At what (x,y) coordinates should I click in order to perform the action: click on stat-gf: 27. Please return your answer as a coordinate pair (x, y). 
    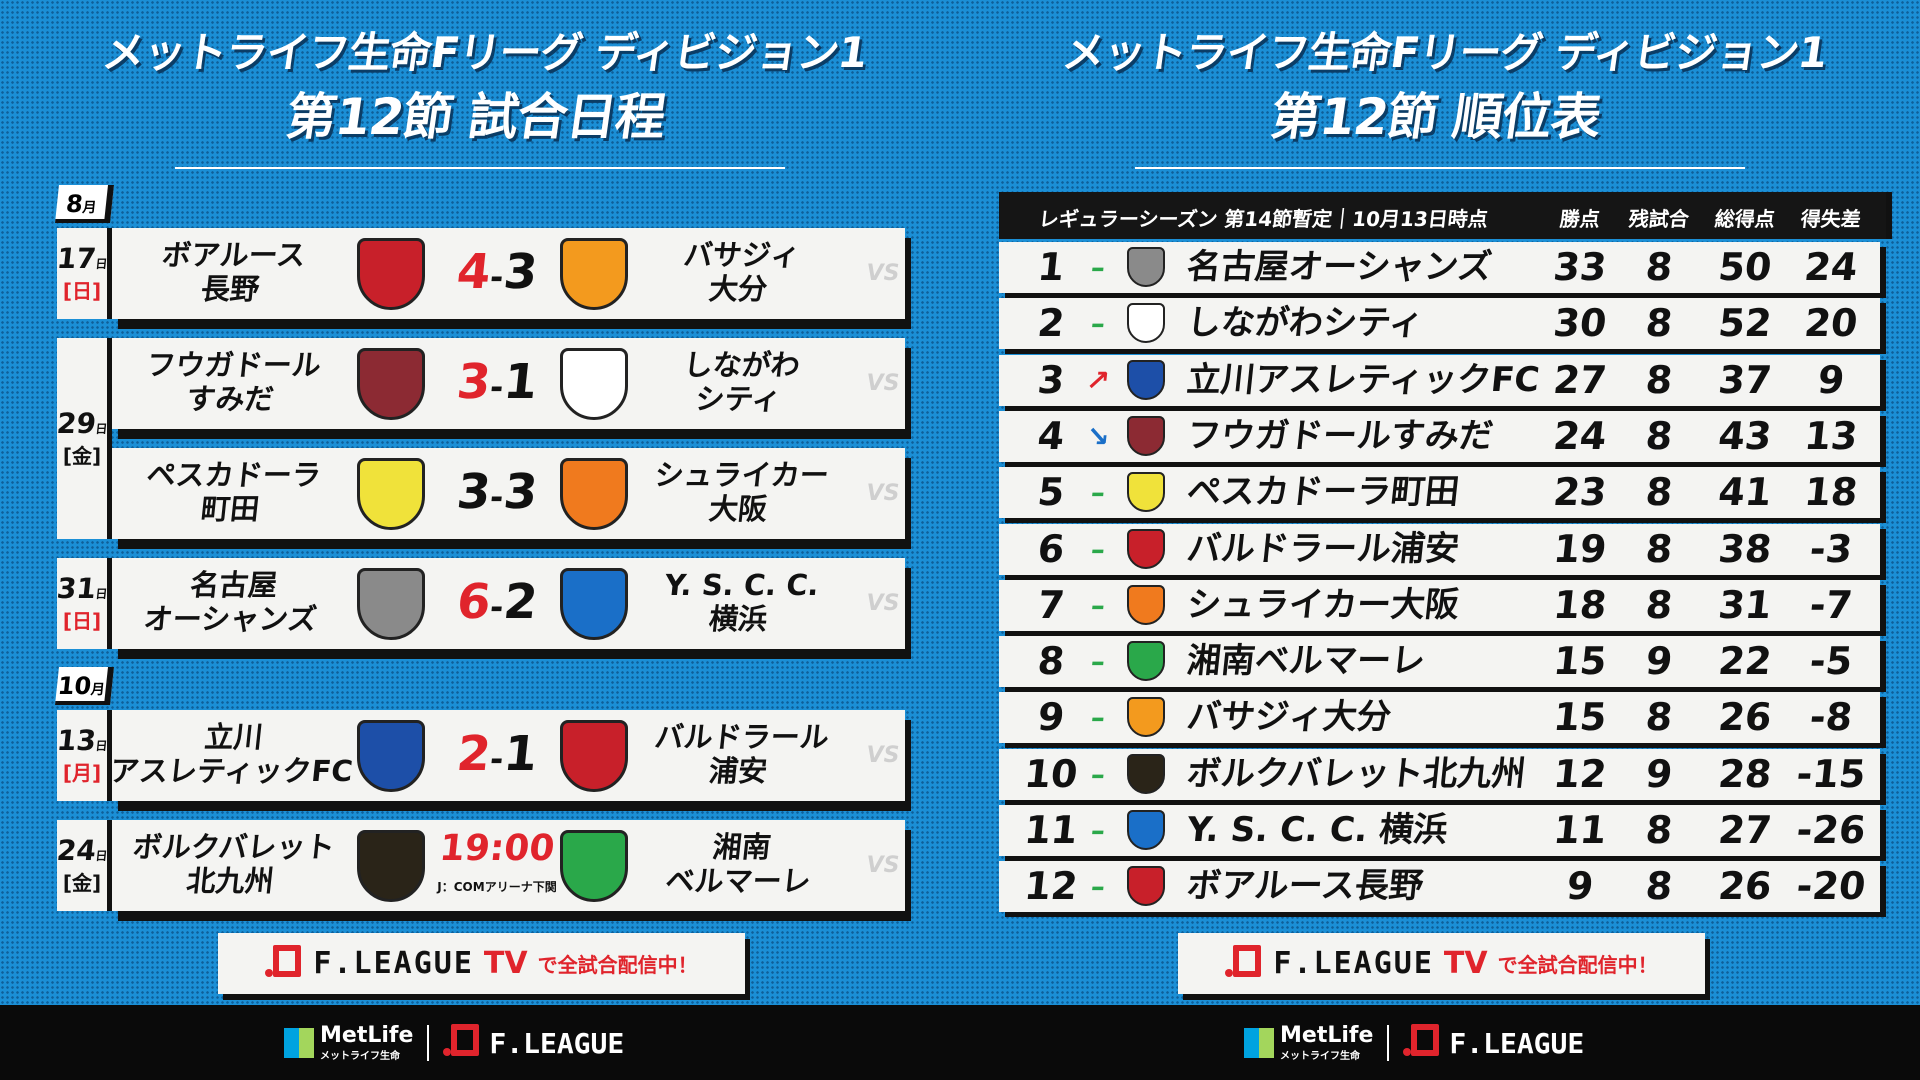
    Looking at the image, I should click on (1745, 830).